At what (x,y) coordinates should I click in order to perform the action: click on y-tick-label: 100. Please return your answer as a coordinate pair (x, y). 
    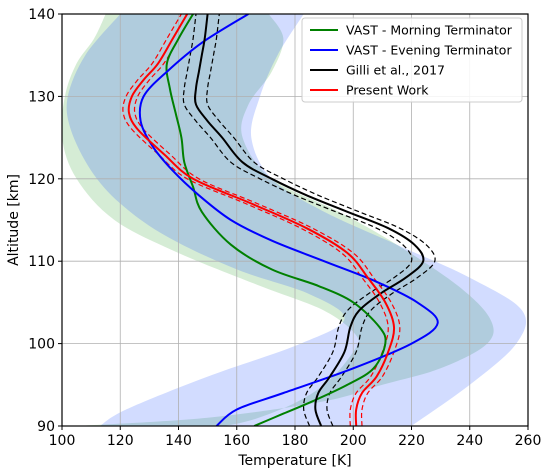
    Looking at the image, I should click on (41, 345).